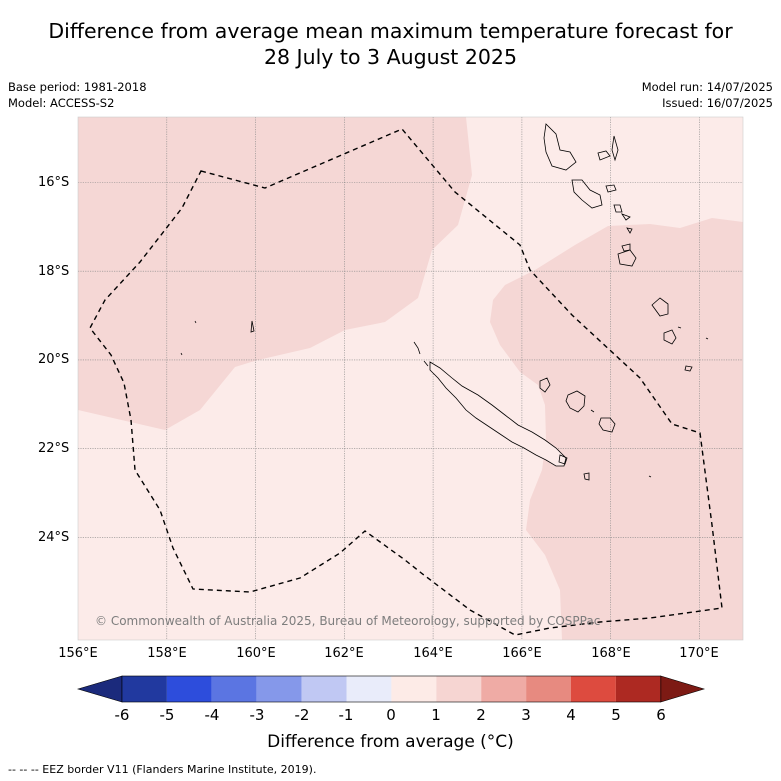 Image resolution: width=781 pixels, height=781 pixels. What do you see at coordinates (217, 338) in the screenshot?
I see `chesterfield-islets` at bounding box center [217, 338].